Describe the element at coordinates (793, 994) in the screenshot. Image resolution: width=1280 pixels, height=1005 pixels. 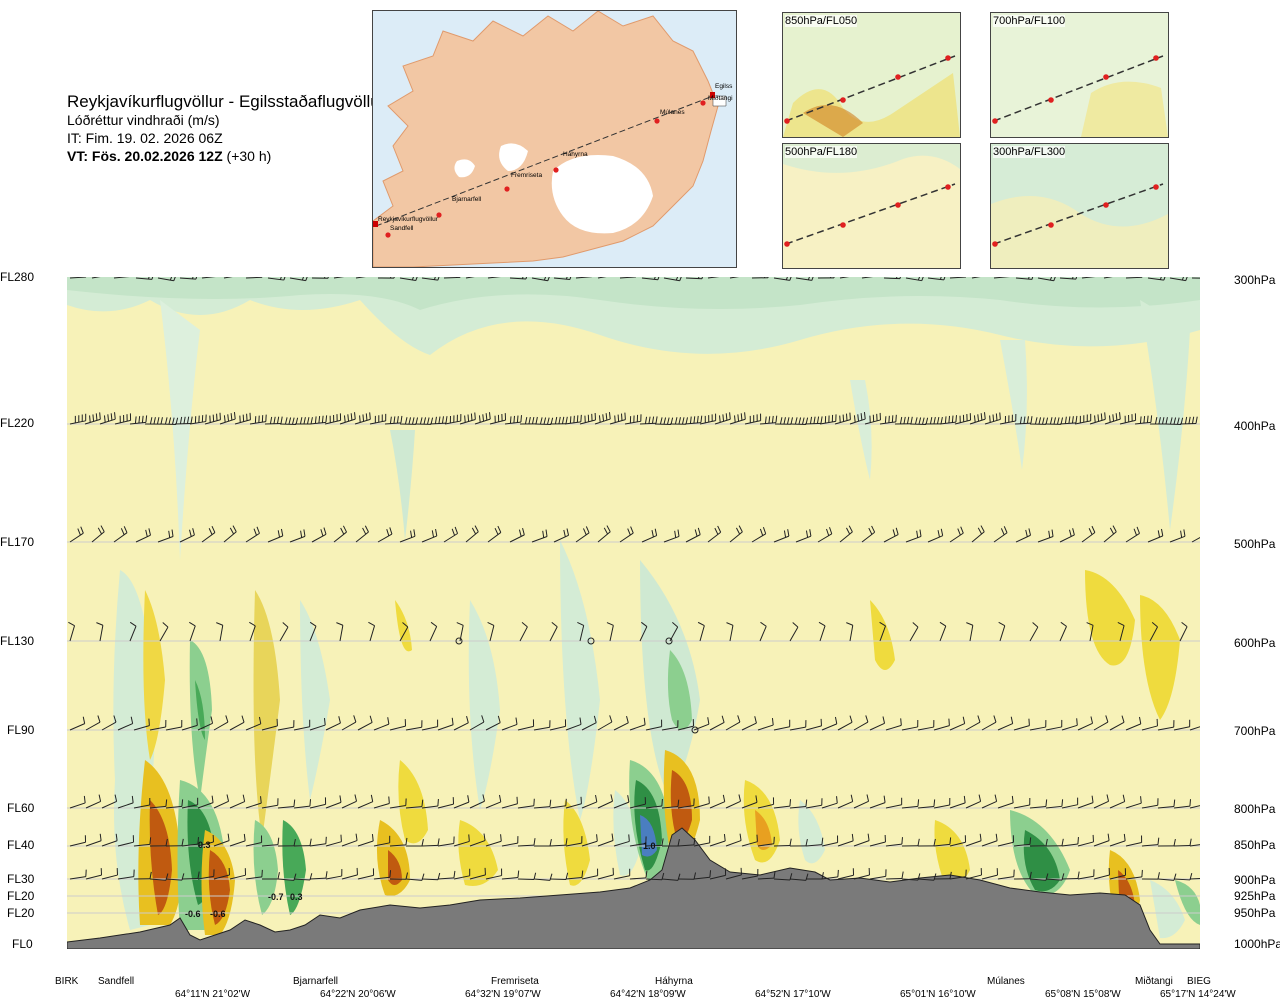
I see `coord-label: 64°52'N 17°10'W` at that location.